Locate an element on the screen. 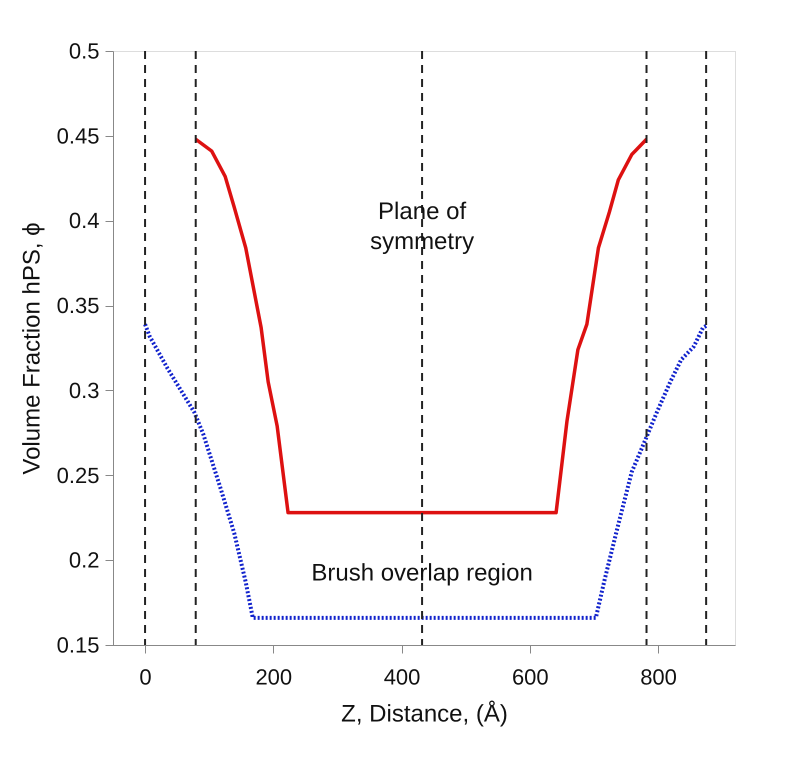  y-tick-label: 0.2 is located at coordinates (84, 560).